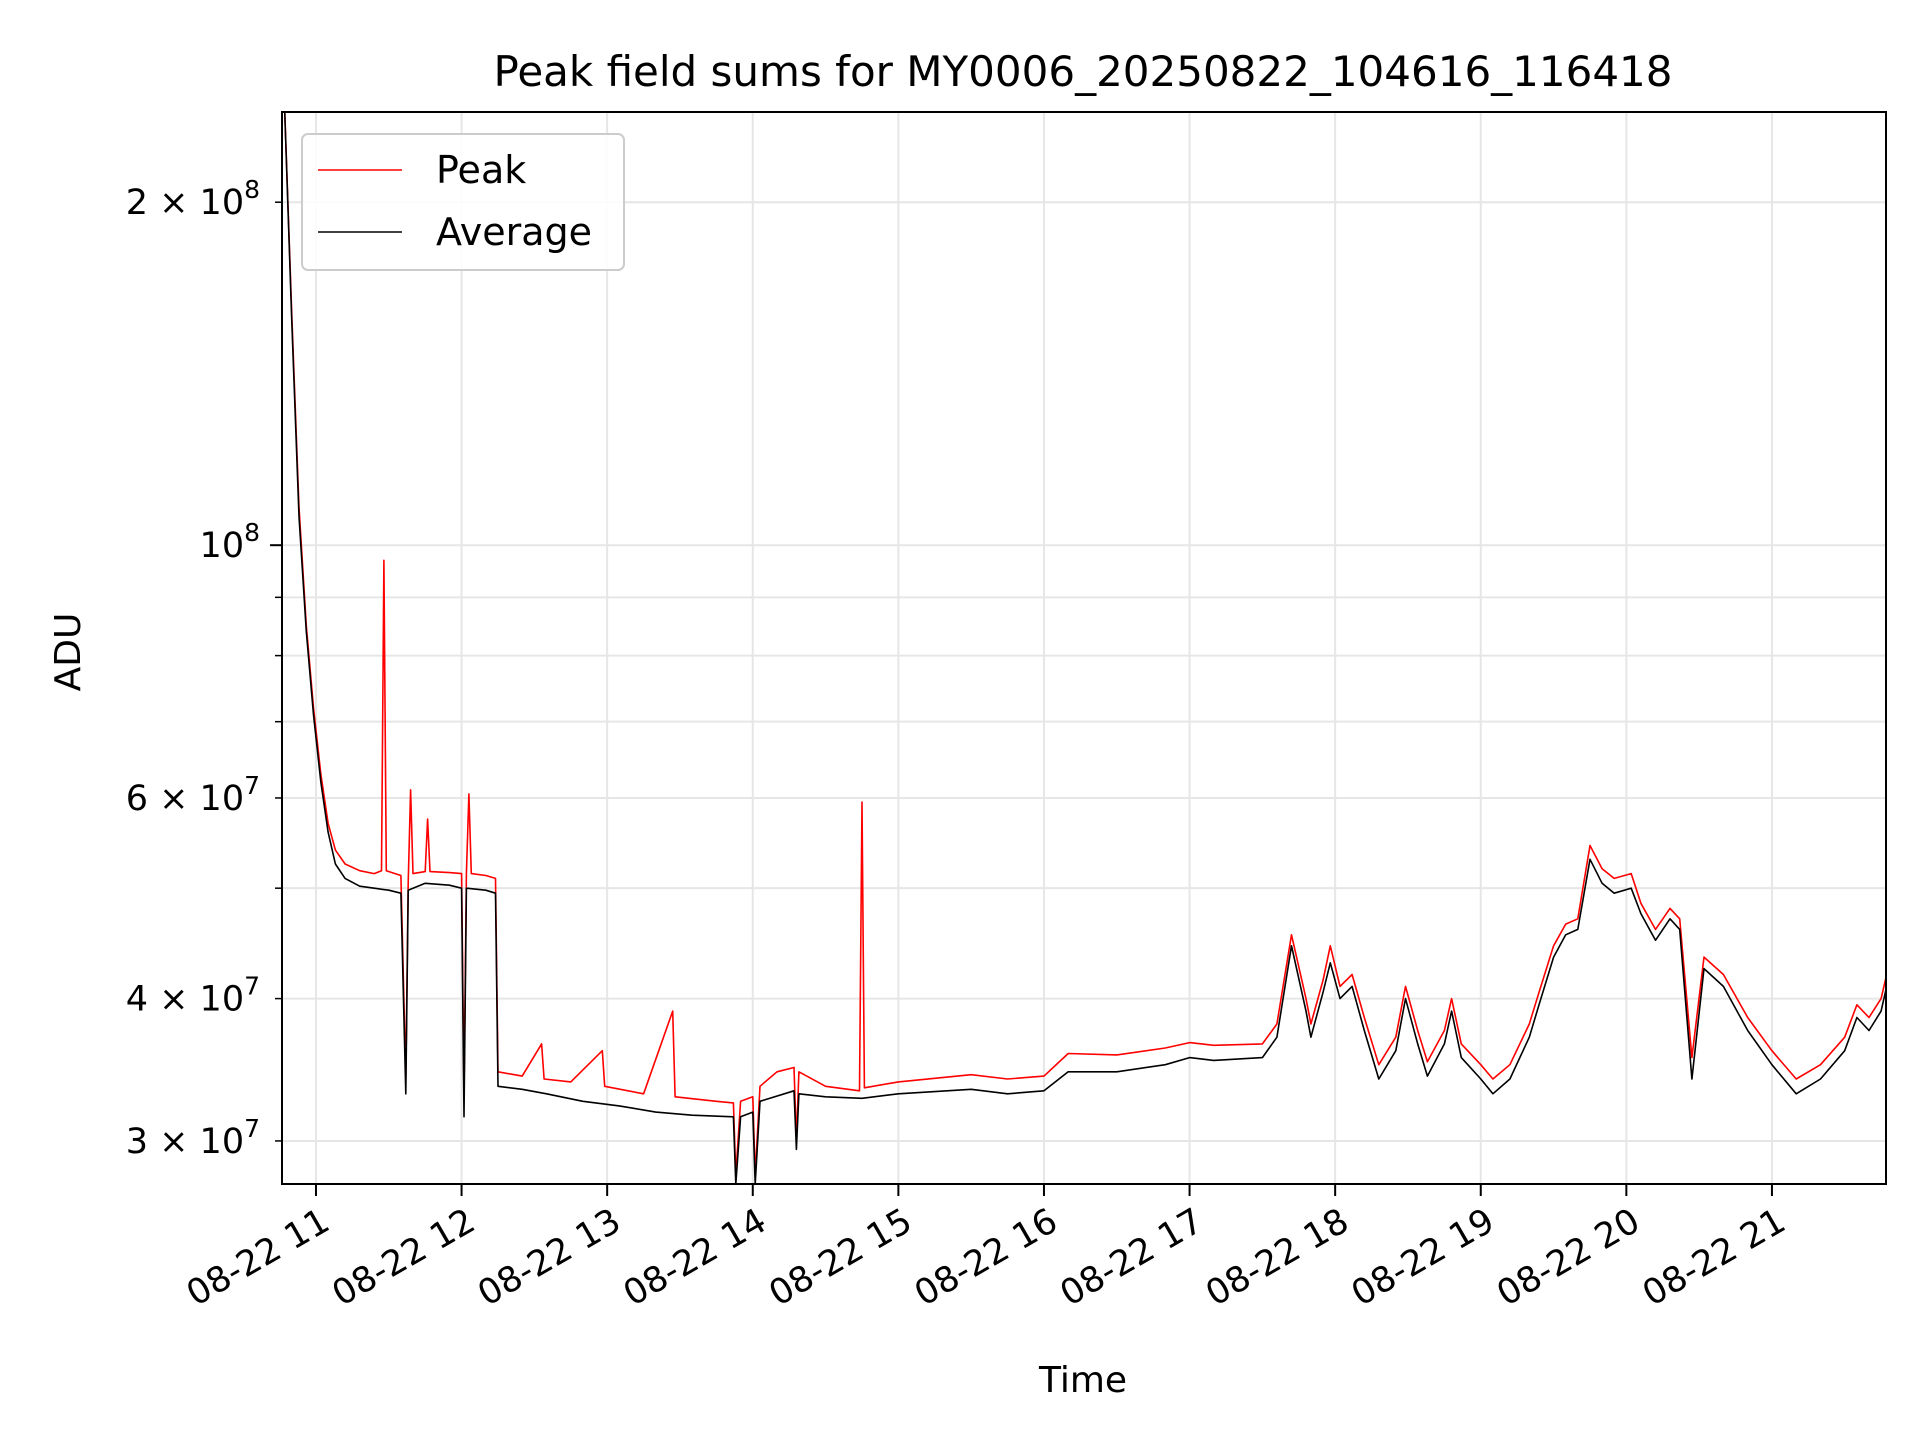  I want to click on legend-box, so click(463, 202).